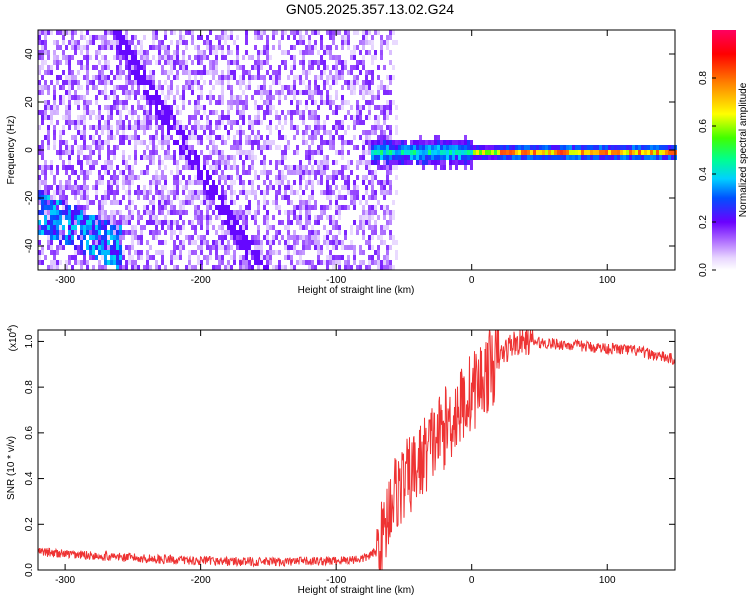 This screenshot has width=750, height=605. Describe the element at coordinates (356, 590) in the screenshot. I see `snr-x-axis-label: Height of straight line (km)` at that location.